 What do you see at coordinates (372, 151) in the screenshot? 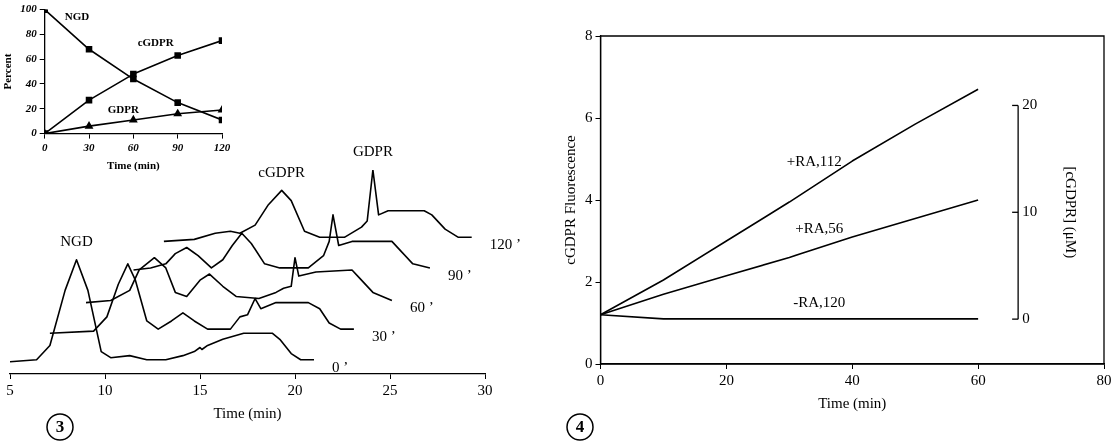
I see `annotation: GDPR` at bounding box center [372, 151].